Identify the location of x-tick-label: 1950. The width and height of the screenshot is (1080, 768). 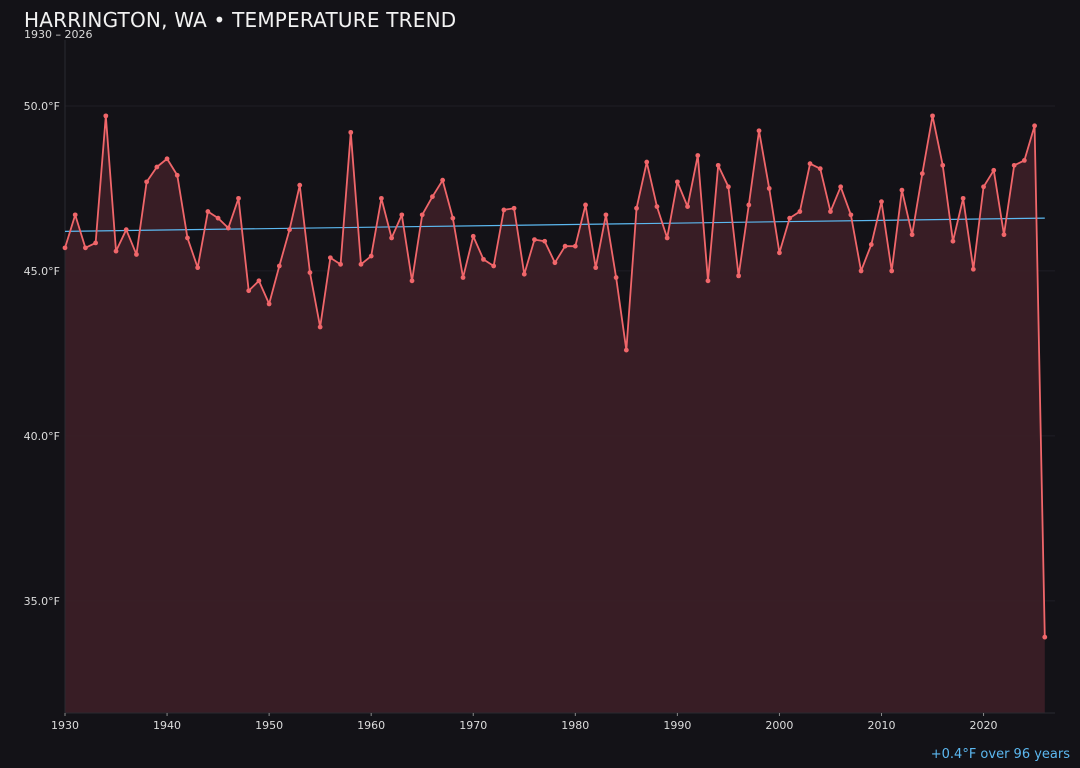
(269, 725).